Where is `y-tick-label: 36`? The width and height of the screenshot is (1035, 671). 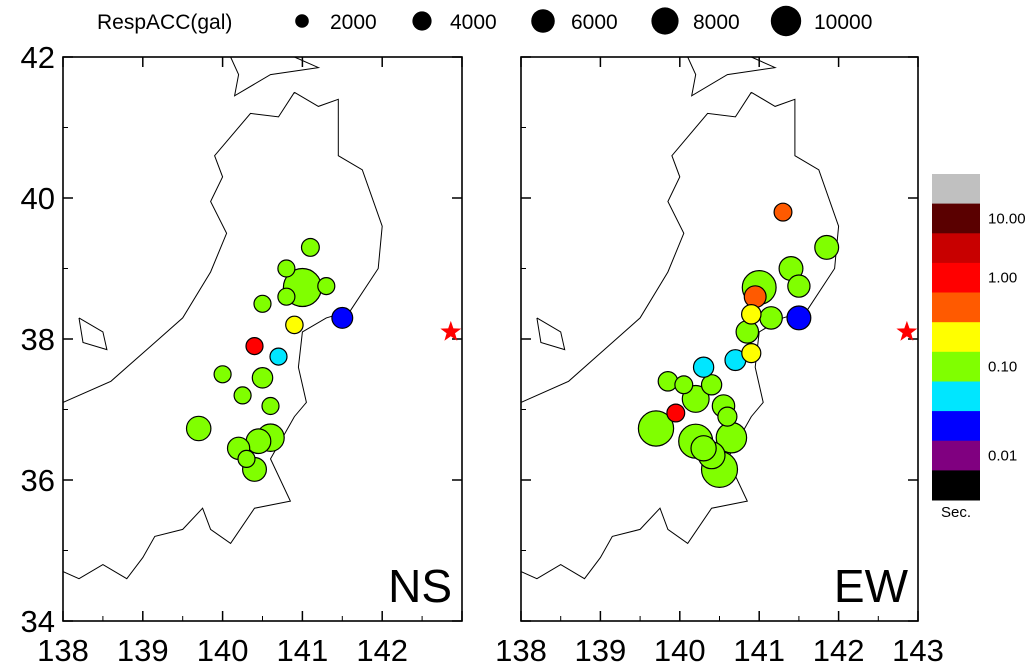 y-tick-label: 36 is located at coordinates (38, 480).